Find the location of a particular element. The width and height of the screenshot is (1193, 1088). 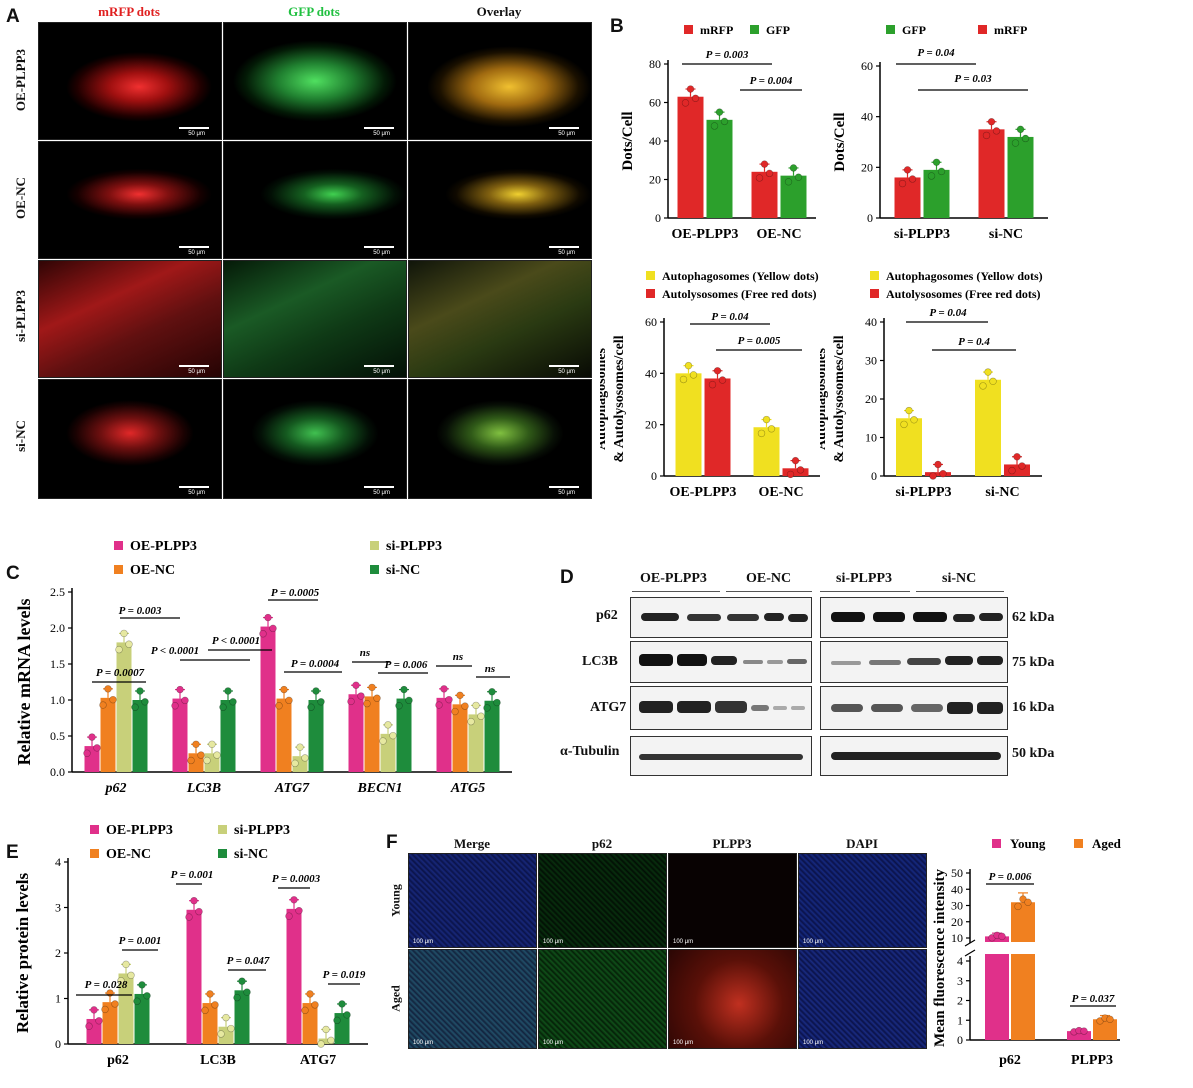

panel-label-b: B is located at coordinates (617, 26).